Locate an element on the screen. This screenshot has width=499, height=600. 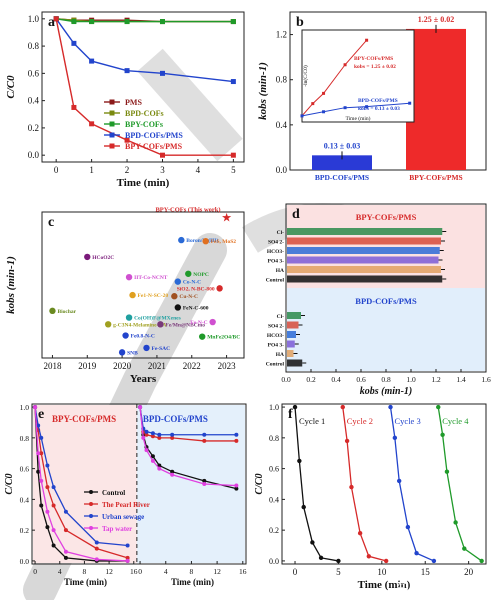
cycle-label: Cycle 4 is located at coordinates (455, 421).